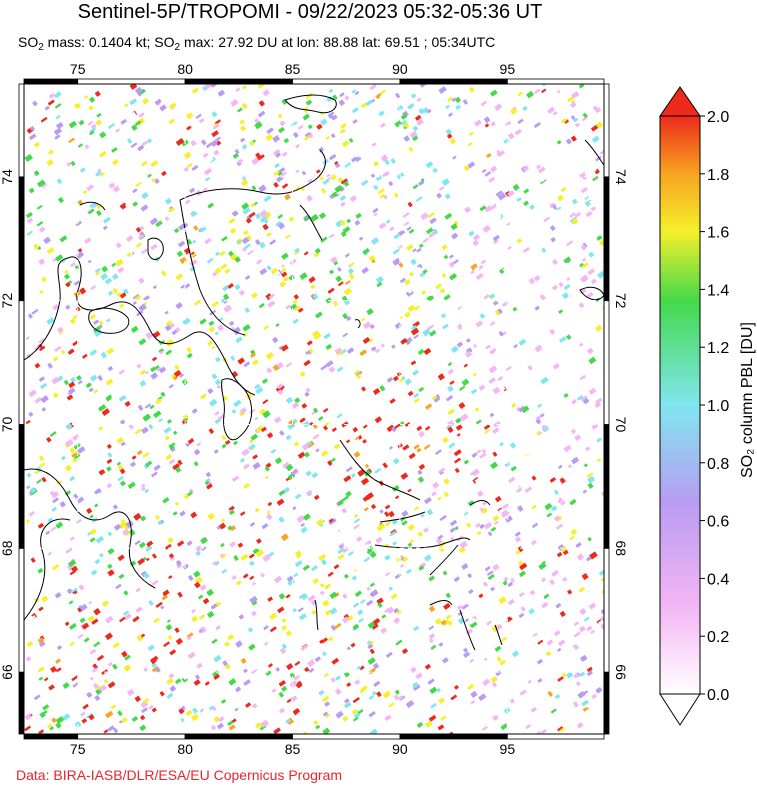 The image size is (757, 786). What do you see at coordinates (177, 47) in the screenshot?
I see `subscript-2b: 2` at bounding box center [177, 47].